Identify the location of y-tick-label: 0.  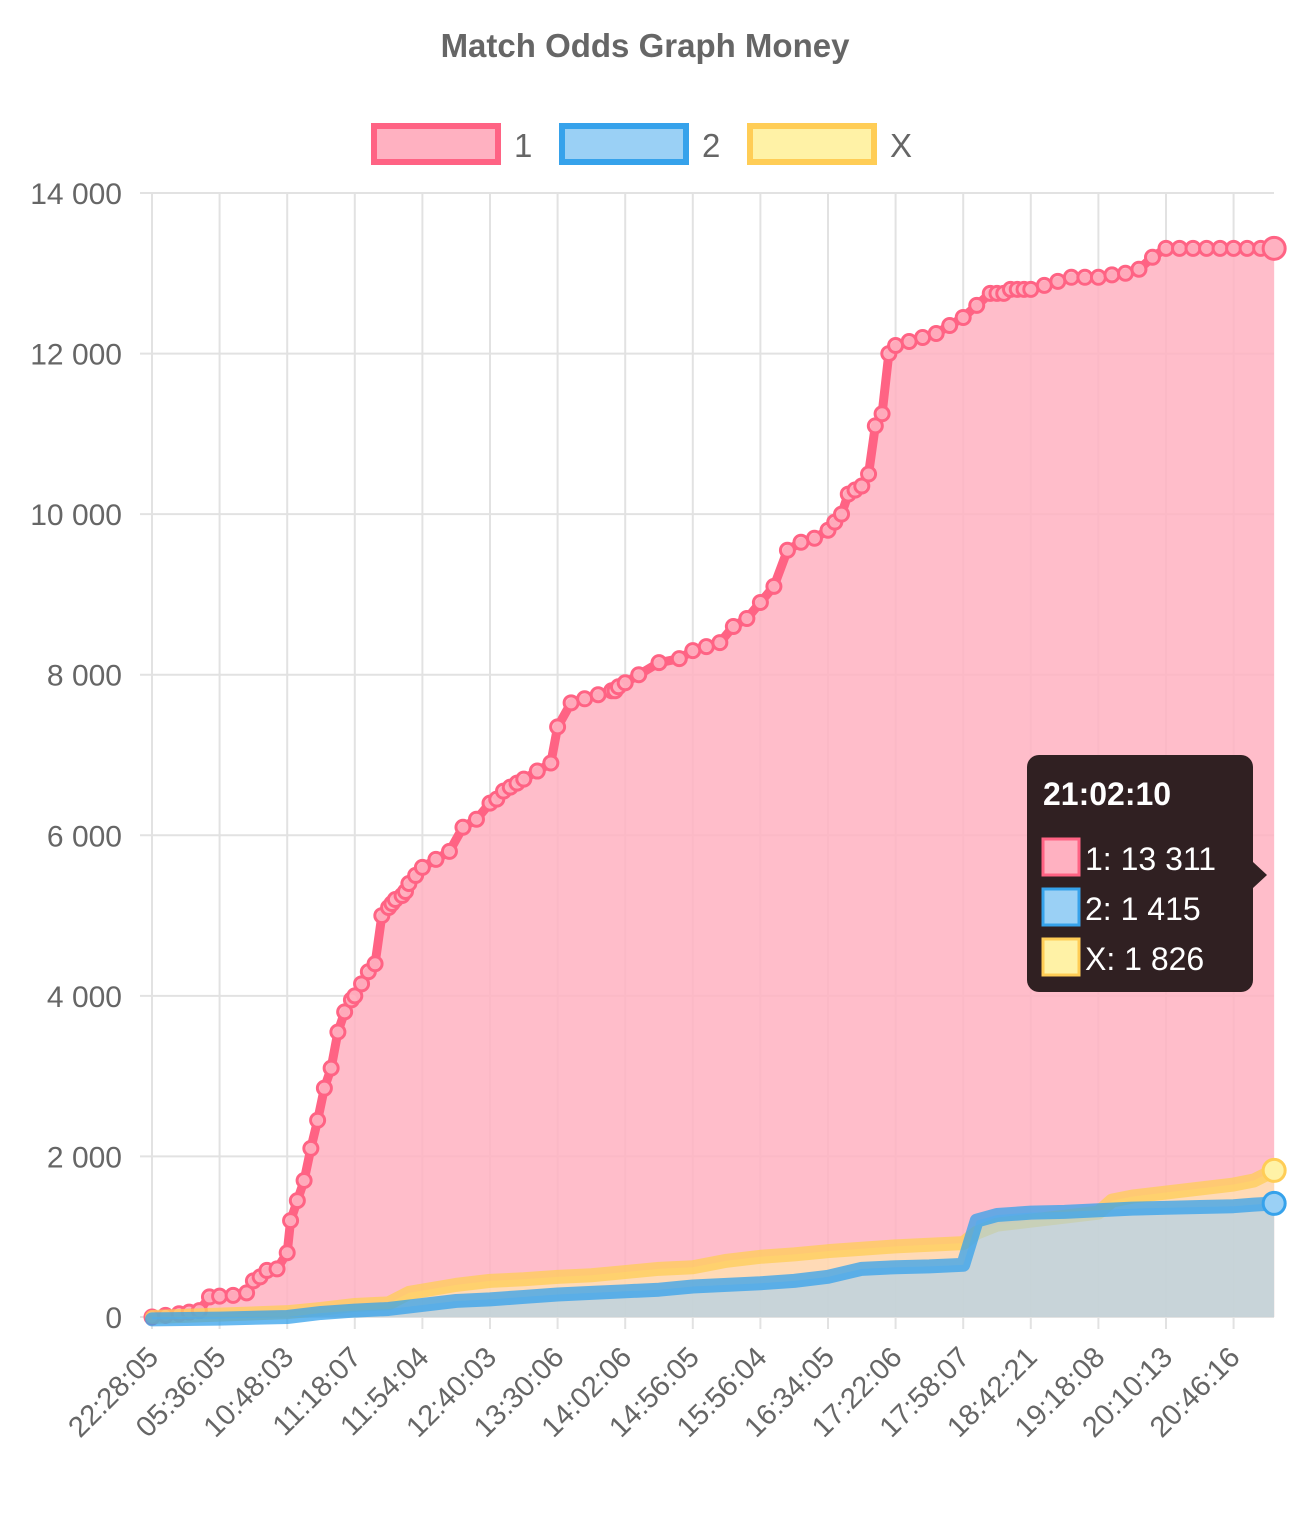
(113, 1318).